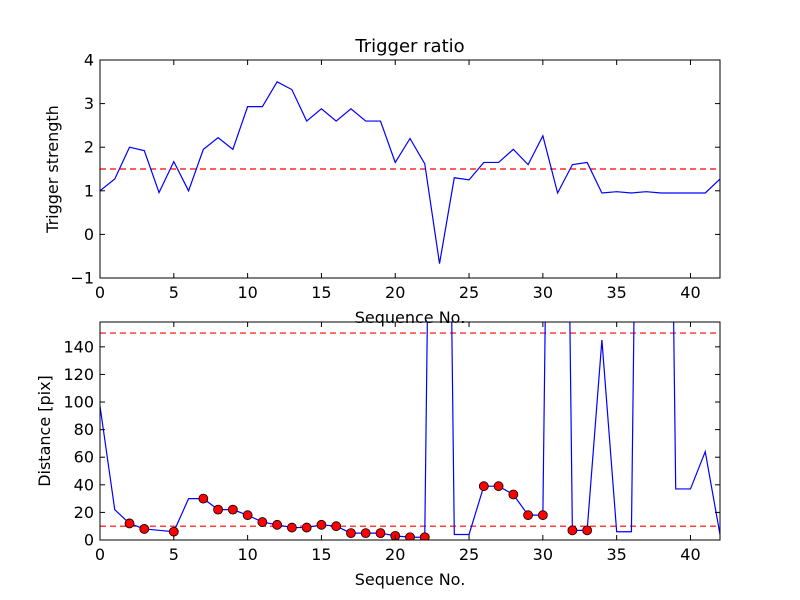  Describe the element at coordinates (52, 169) in the screenshot. I see `y-axis-label: Trigger strength` at that location.